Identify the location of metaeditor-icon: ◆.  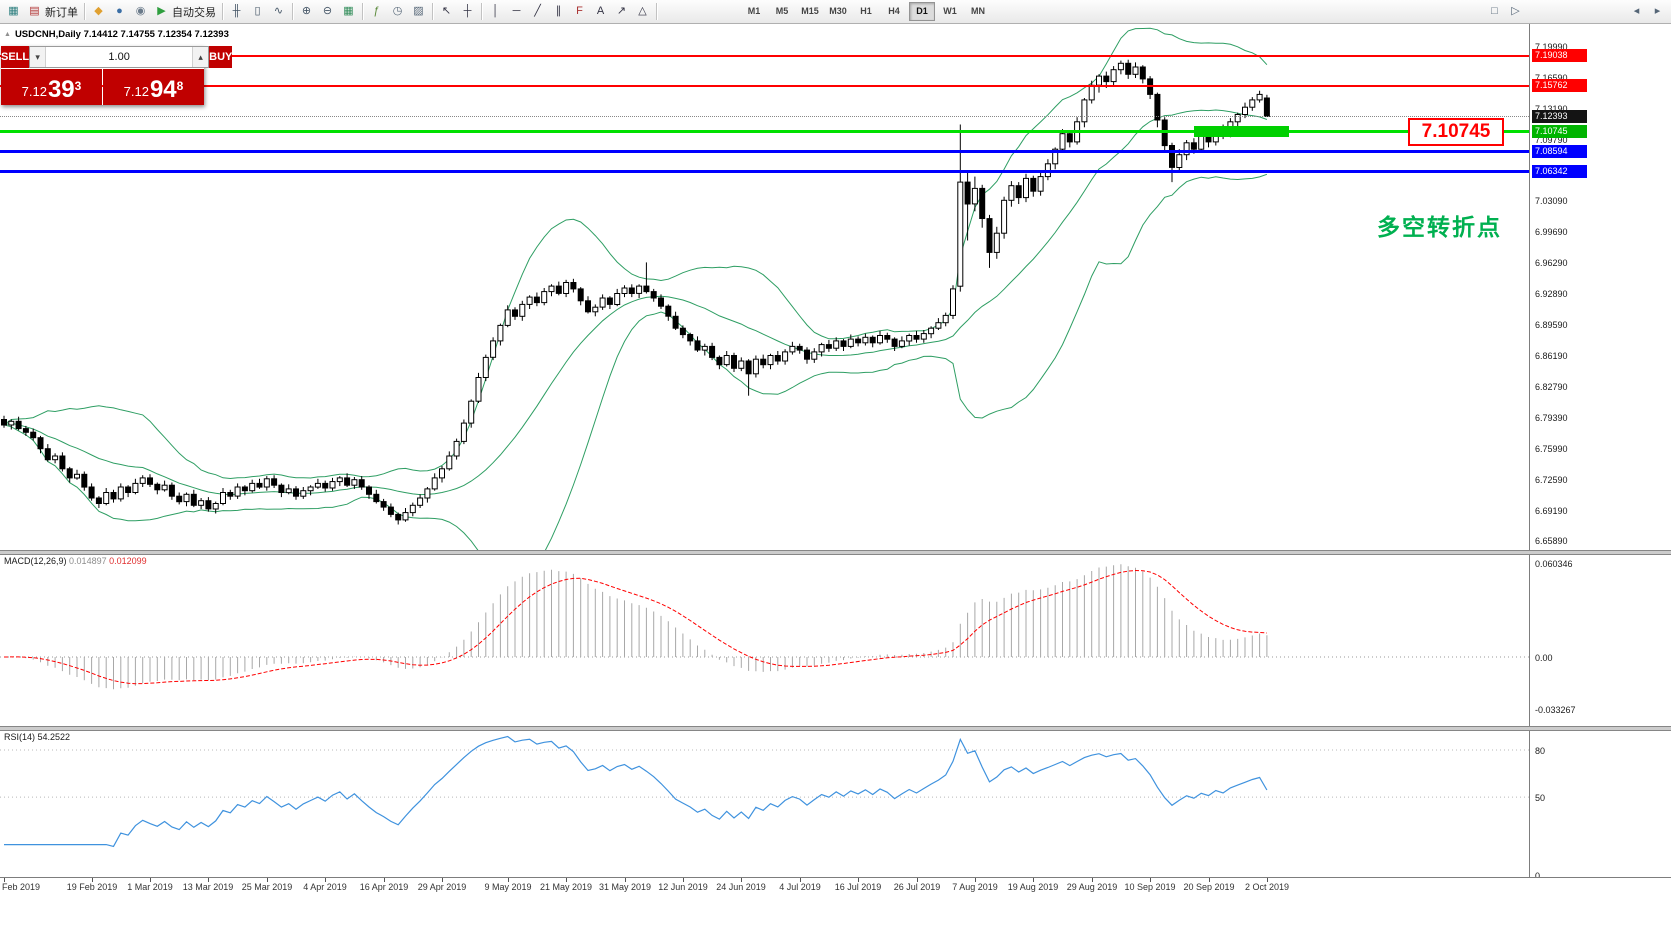
(98, 11).